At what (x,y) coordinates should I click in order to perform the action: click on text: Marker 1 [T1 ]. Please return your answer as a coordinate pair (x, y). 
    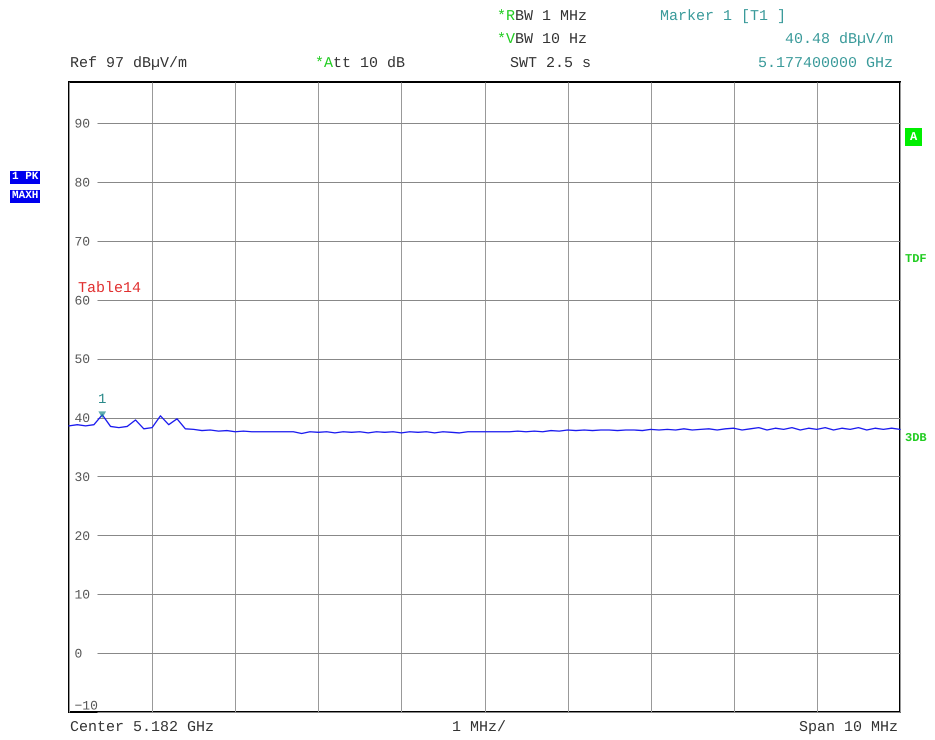
    Looking at the image, I should click on (723, 17).